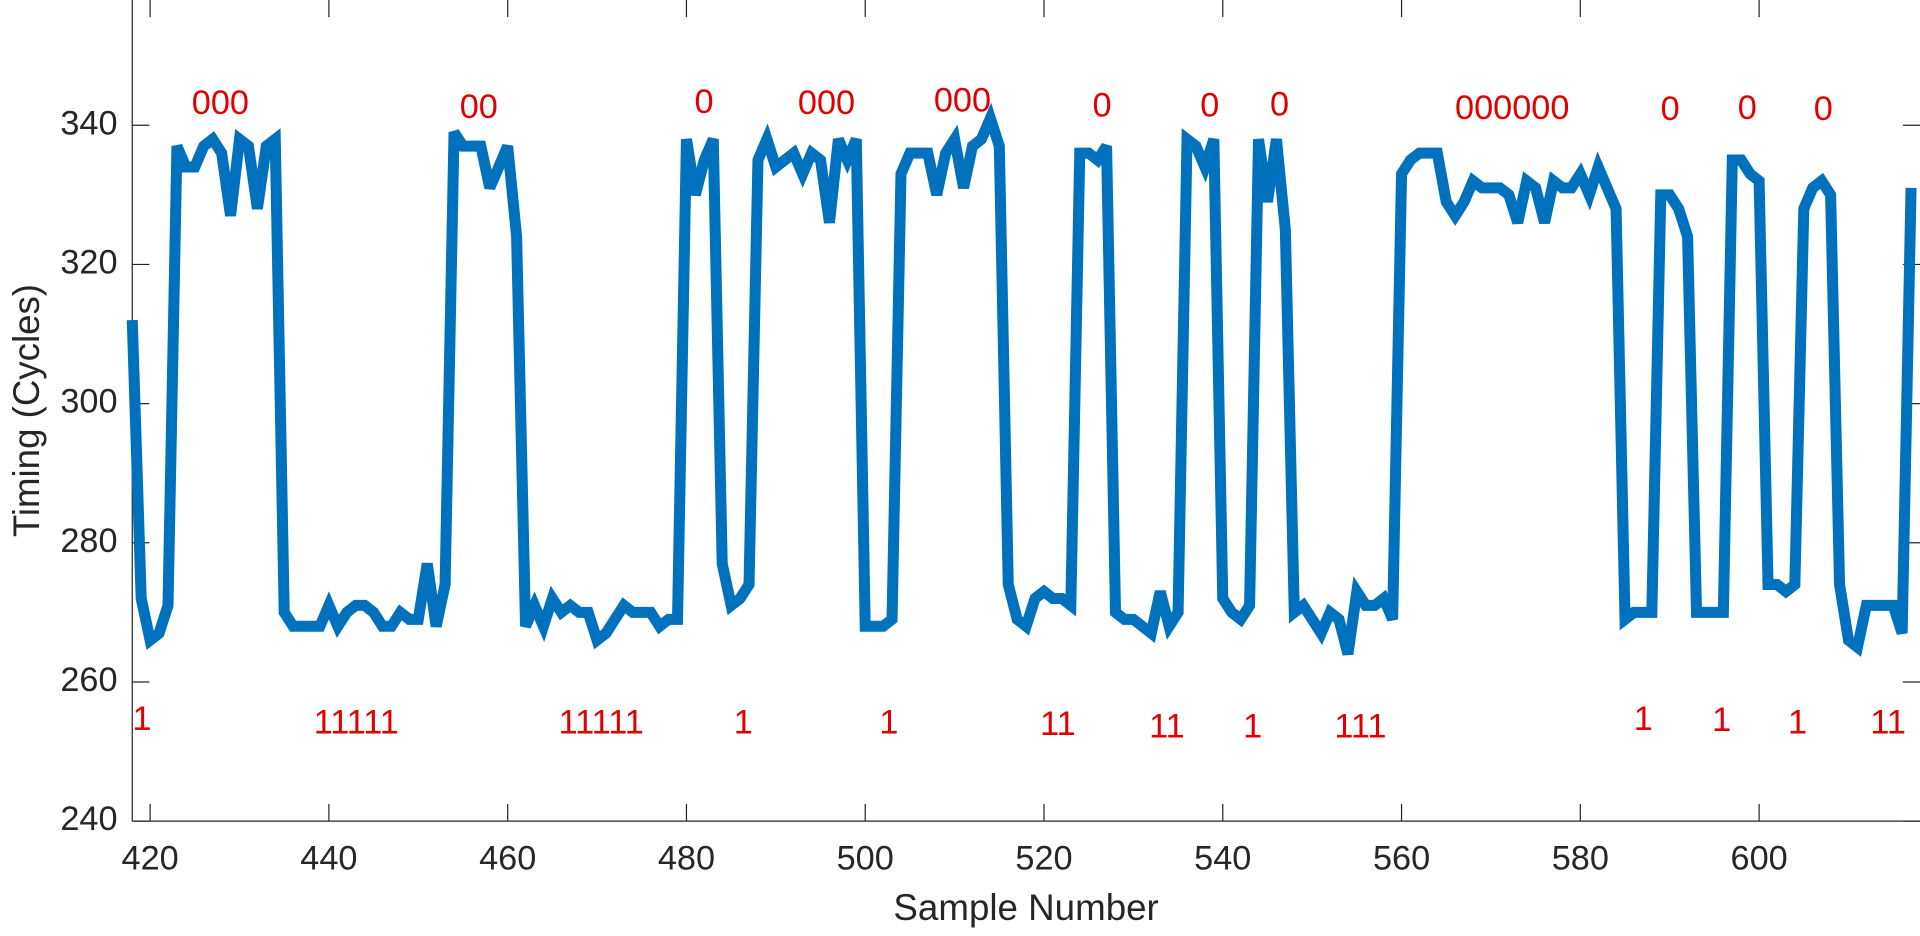 This screenshot has width=1920, height=936. What do you see at coordinates (686, 858) in the screenshot?
I see `x-tick-label: 480` at bounding box center [686, 858].